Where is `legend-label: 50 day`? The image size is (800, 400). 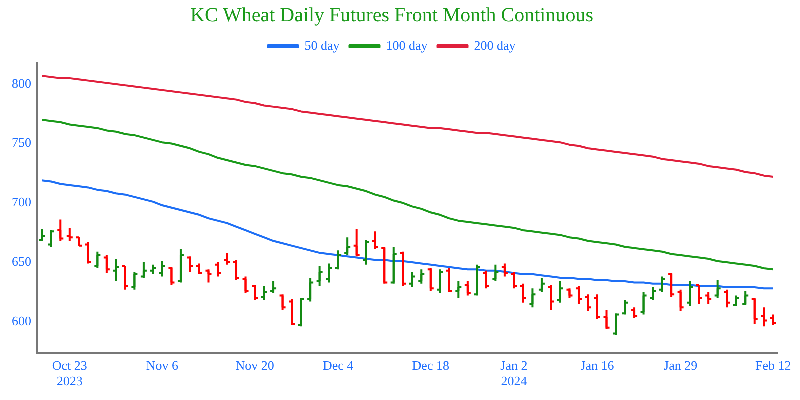
legend-label: 50 day is located at coordinates (322, 45).